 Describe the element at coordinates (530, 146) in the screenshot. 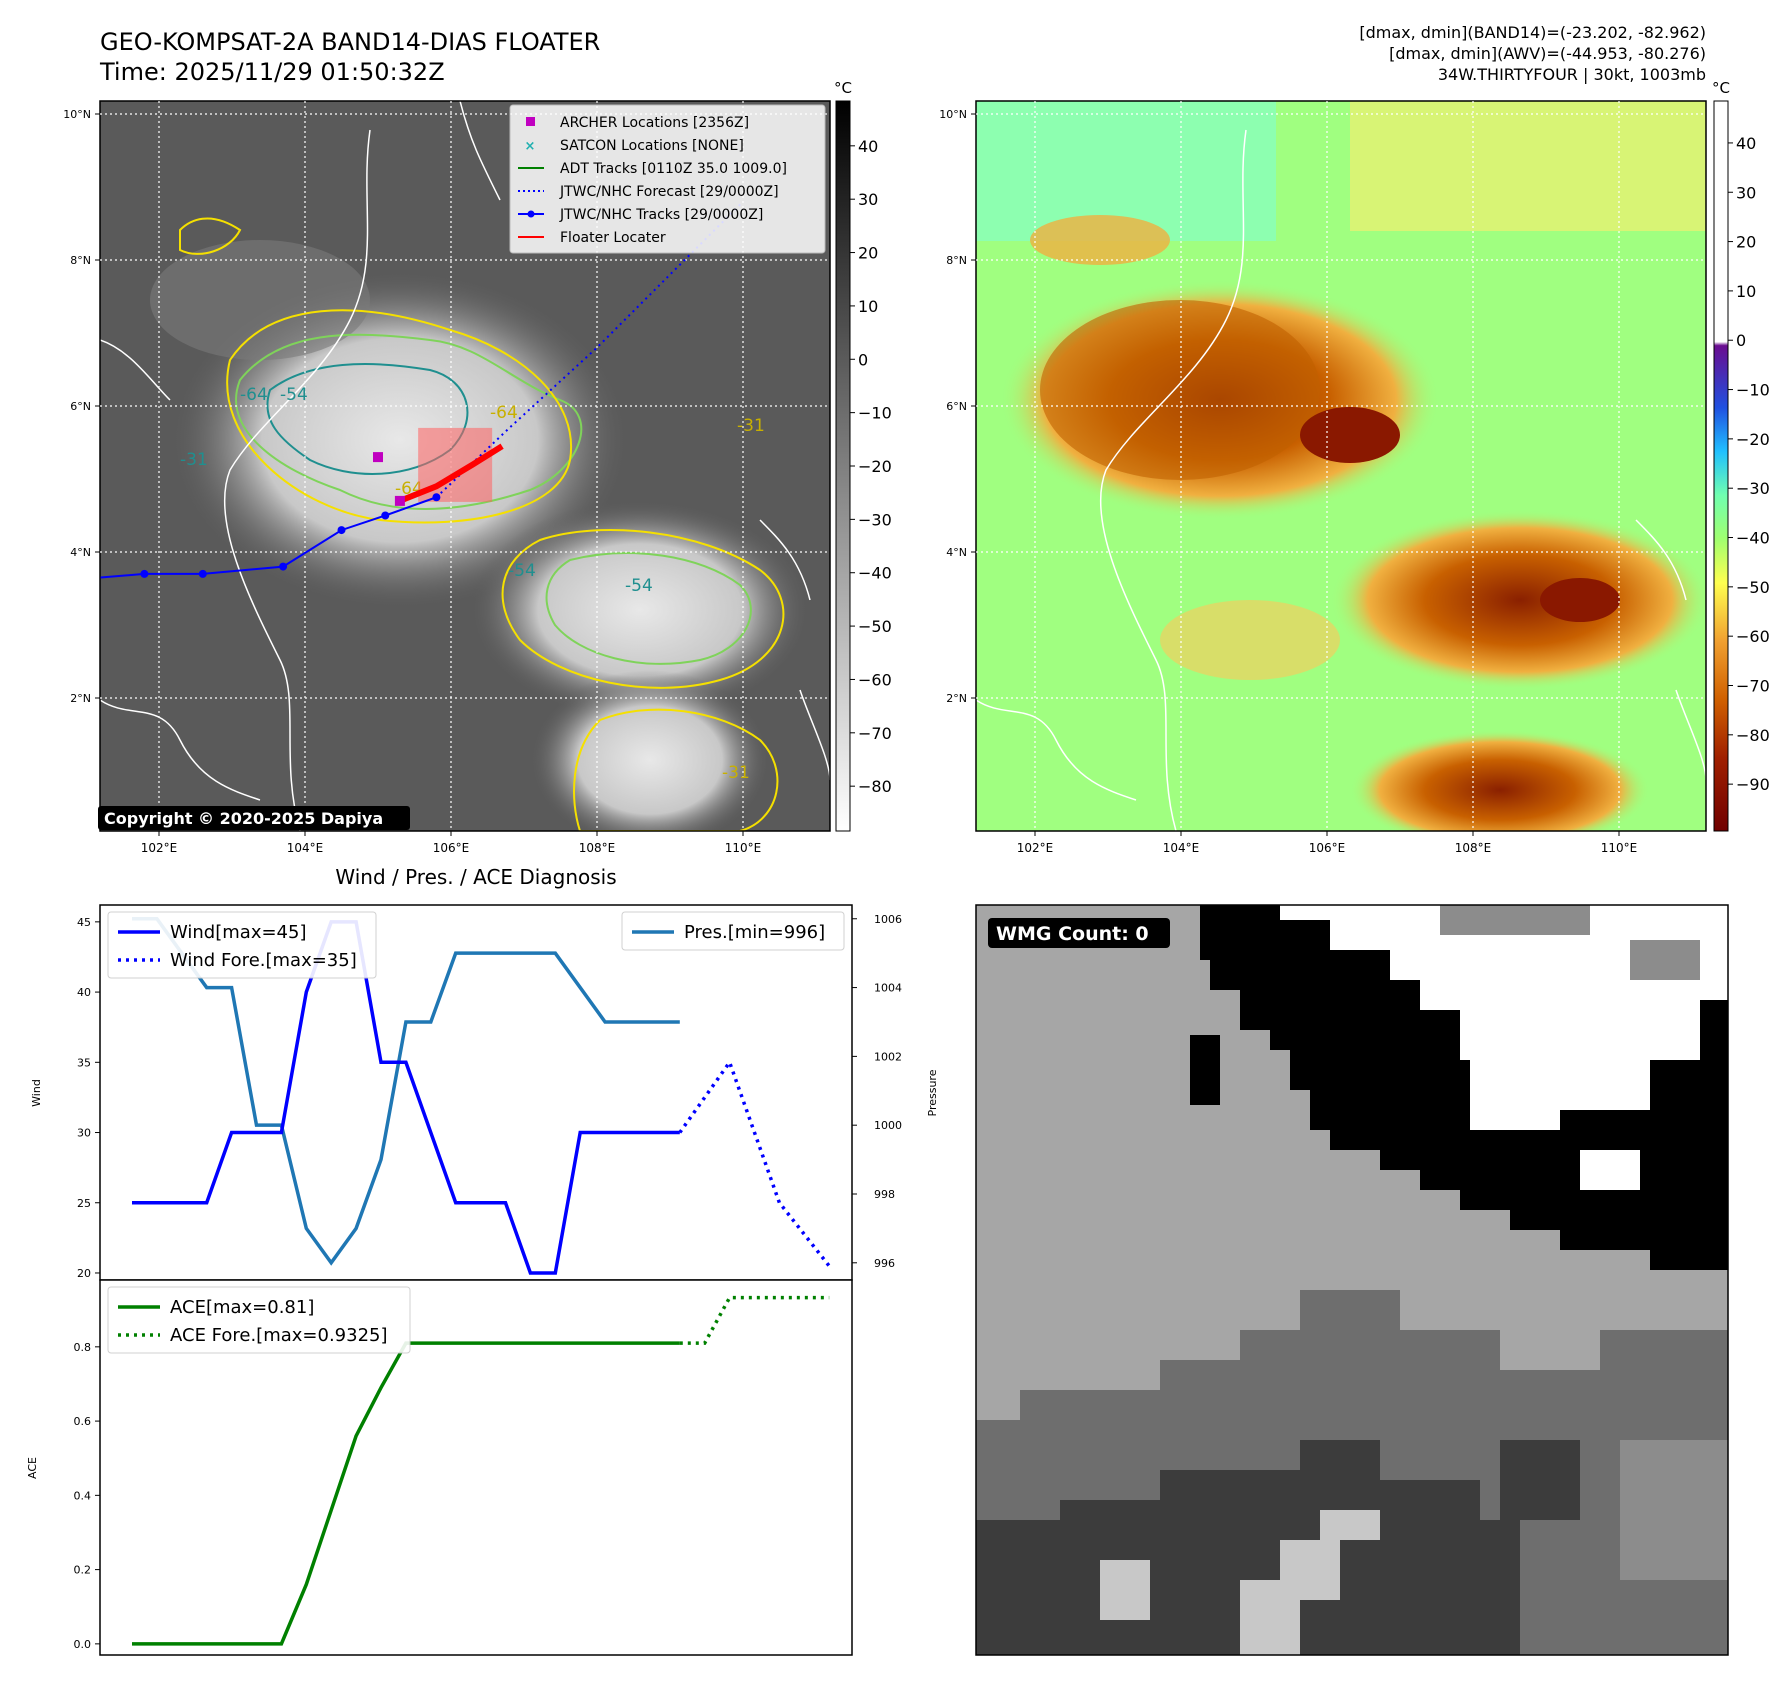

I see `legend-swatch: ×` at that location.